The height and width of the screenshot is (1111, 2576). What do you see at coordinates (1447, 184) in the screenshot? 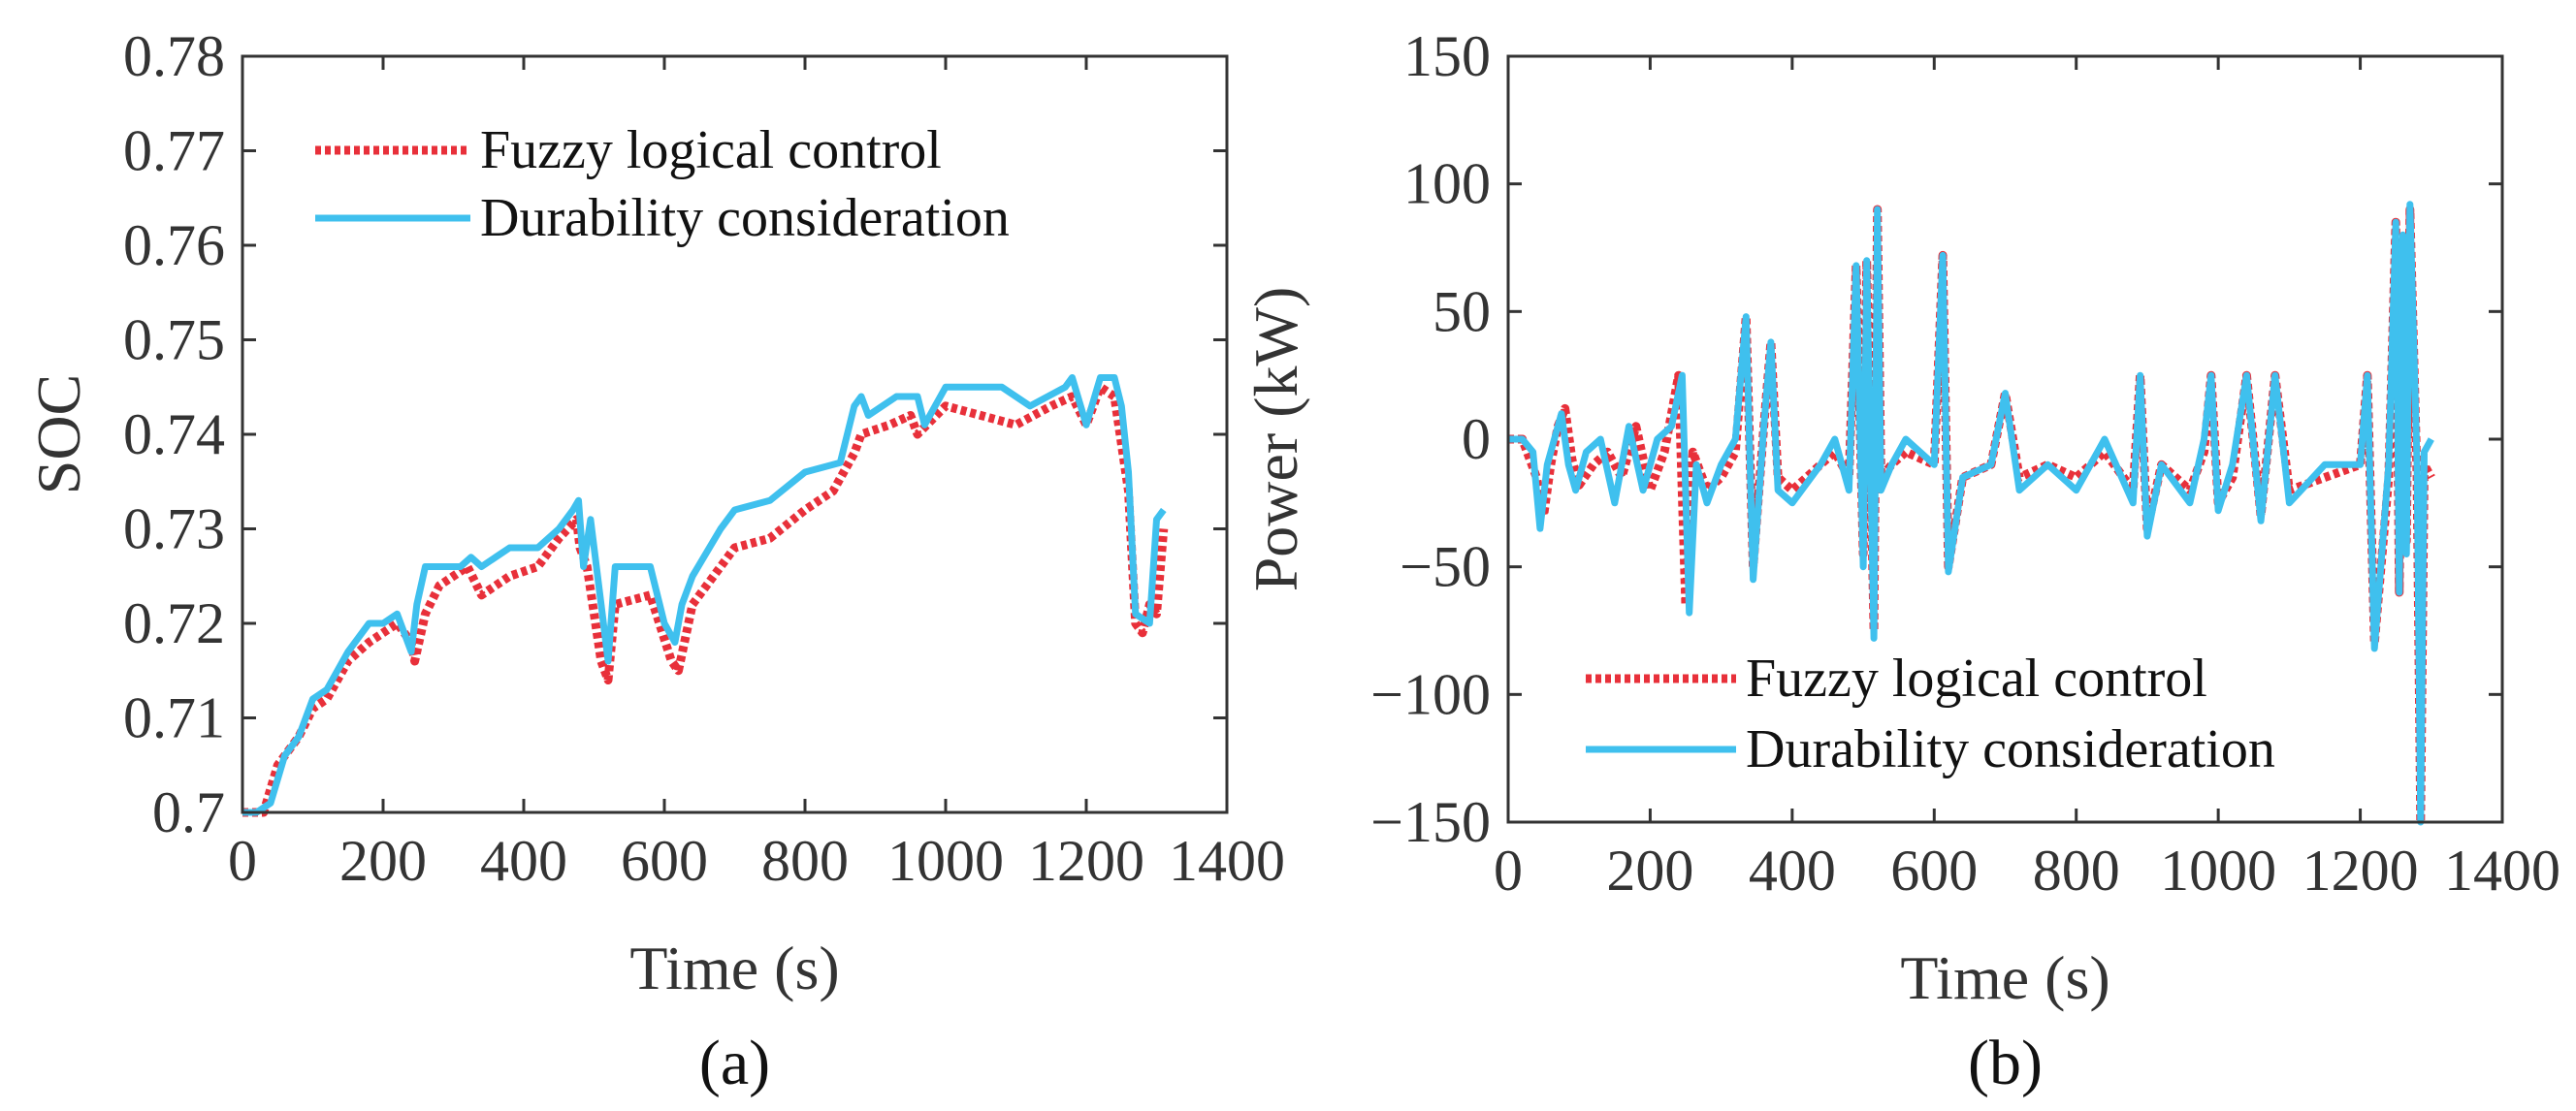
I see `y-tick-label: 100` at bounding box center [1447, 184].